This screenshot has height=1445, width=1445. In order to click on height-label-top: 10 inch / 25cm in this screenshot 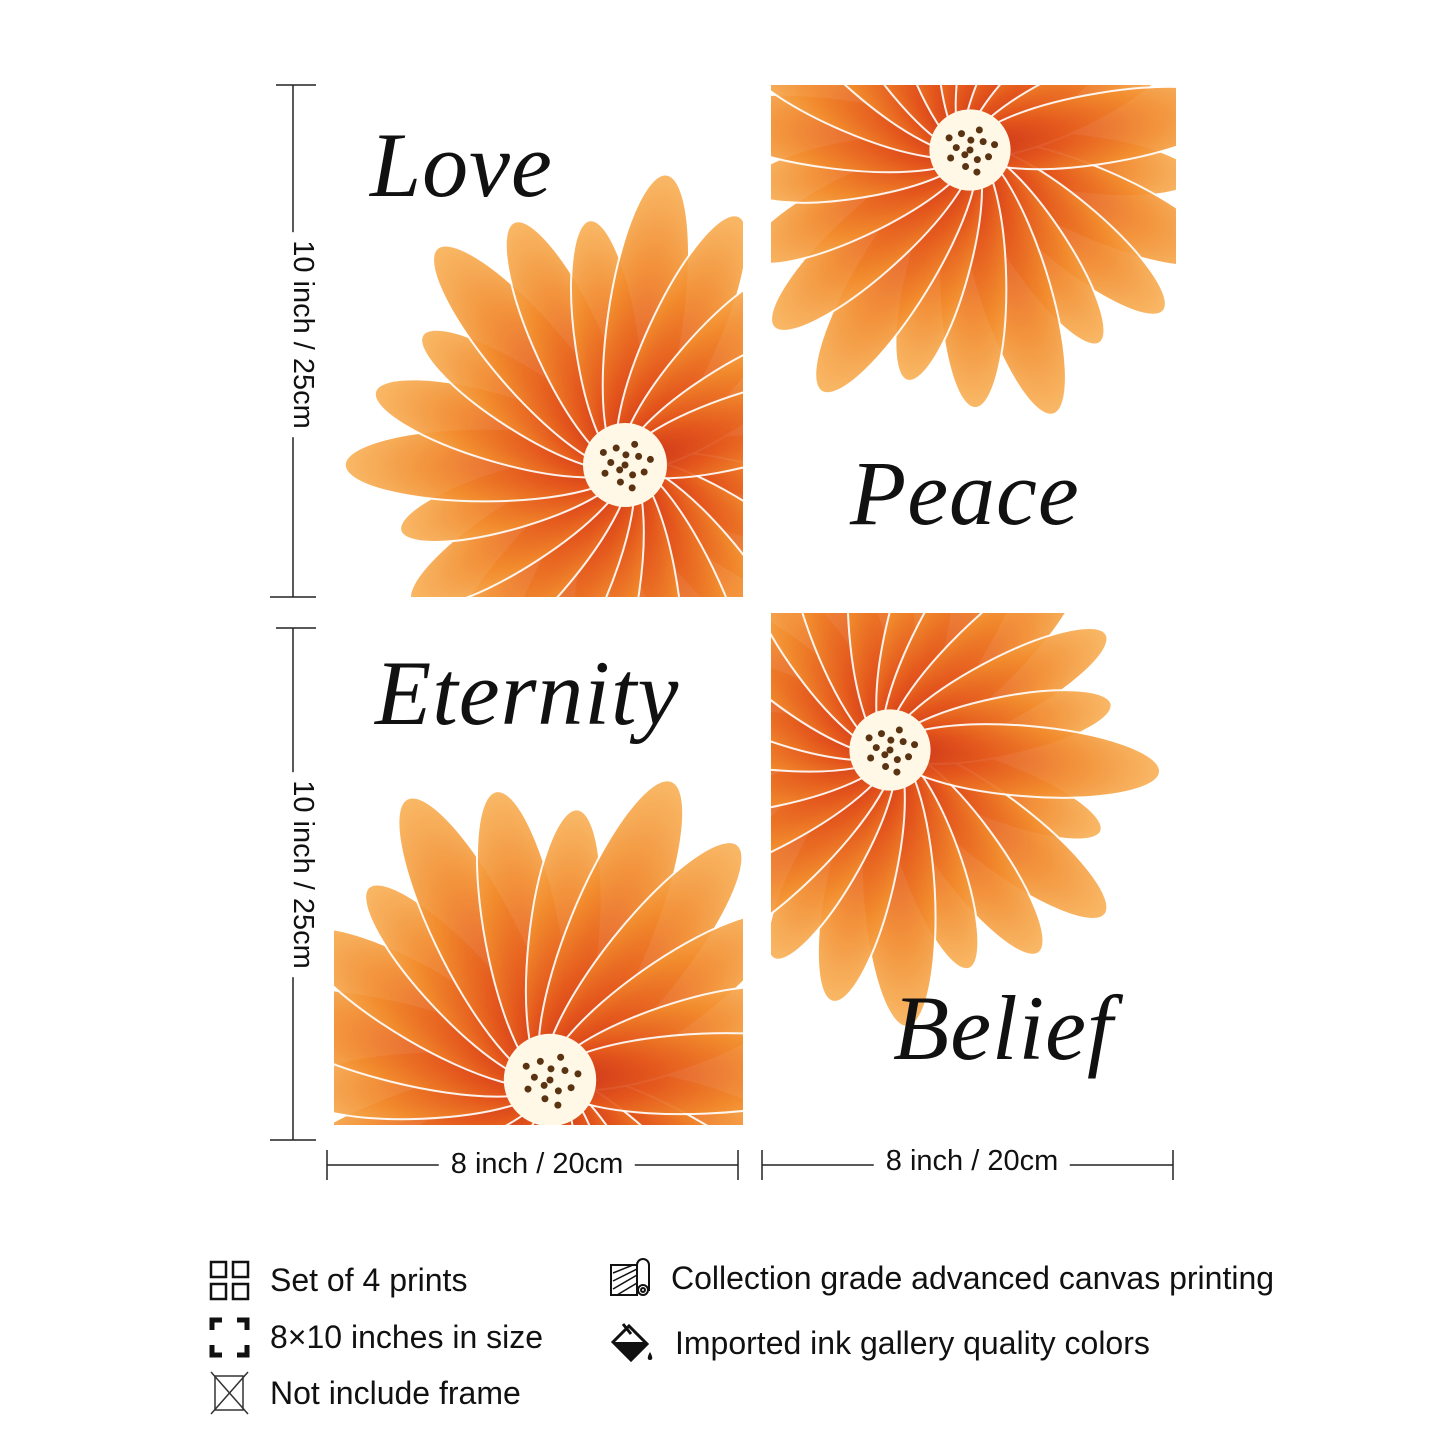, I will do `click(302, 334)`.